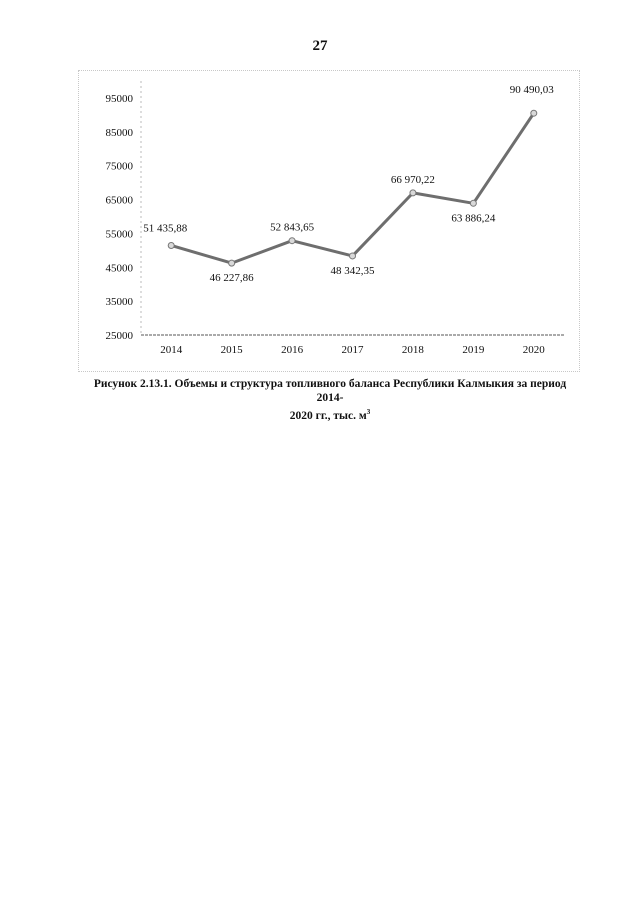 The height and width of the screenshot is (905, 640). I want to click on x-tick-label: 2019, so click(473, 350).